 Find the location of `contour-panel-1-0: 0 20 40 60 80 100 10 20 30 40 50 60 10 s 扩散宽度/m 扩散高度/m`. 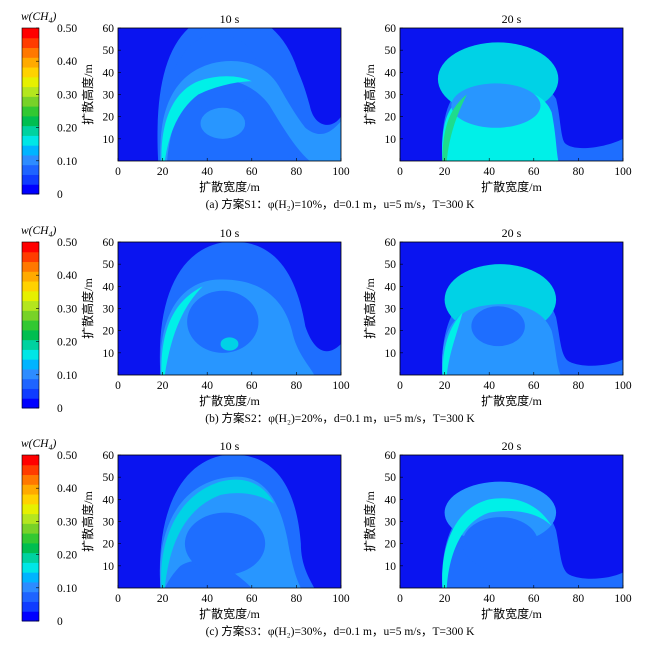

contour-panel-1-0: 0 20 40 60 80 100 10 20 30 40 50 60 10 s 扩散宽度/m 扩散高度/m is located at coordinates (215, 317).